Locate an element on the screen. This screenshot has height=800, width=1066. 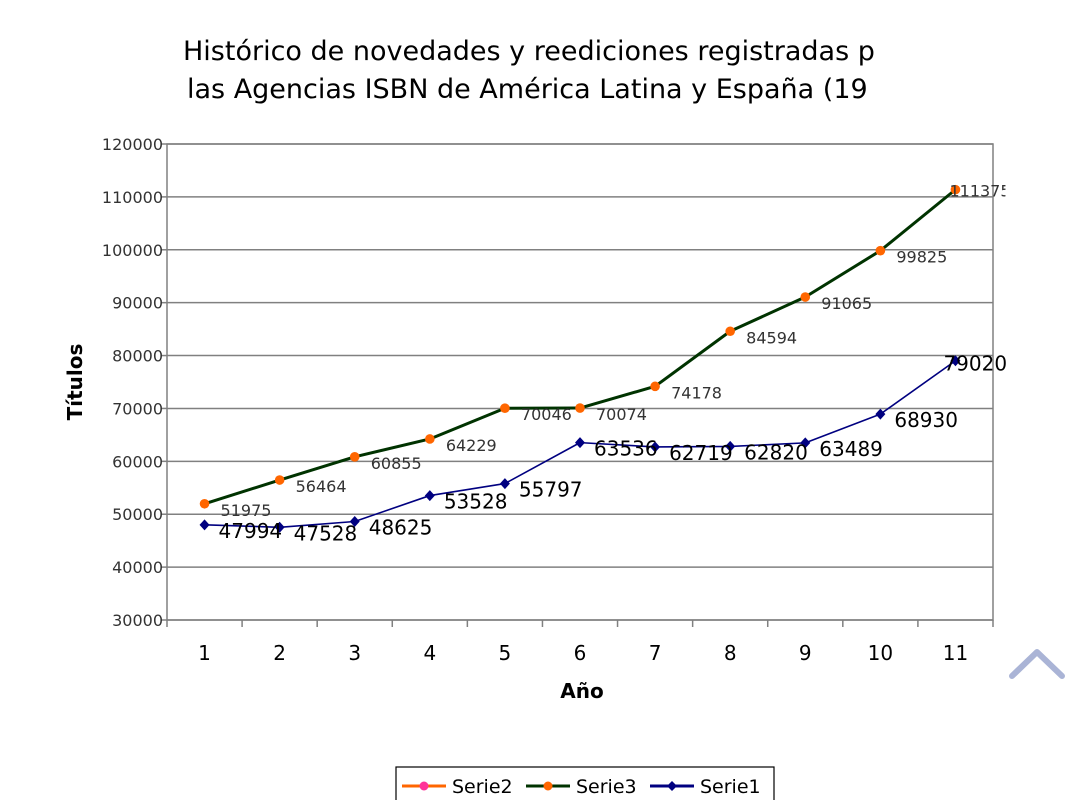
data-label: 63536 is located at coordinates (626, 449).